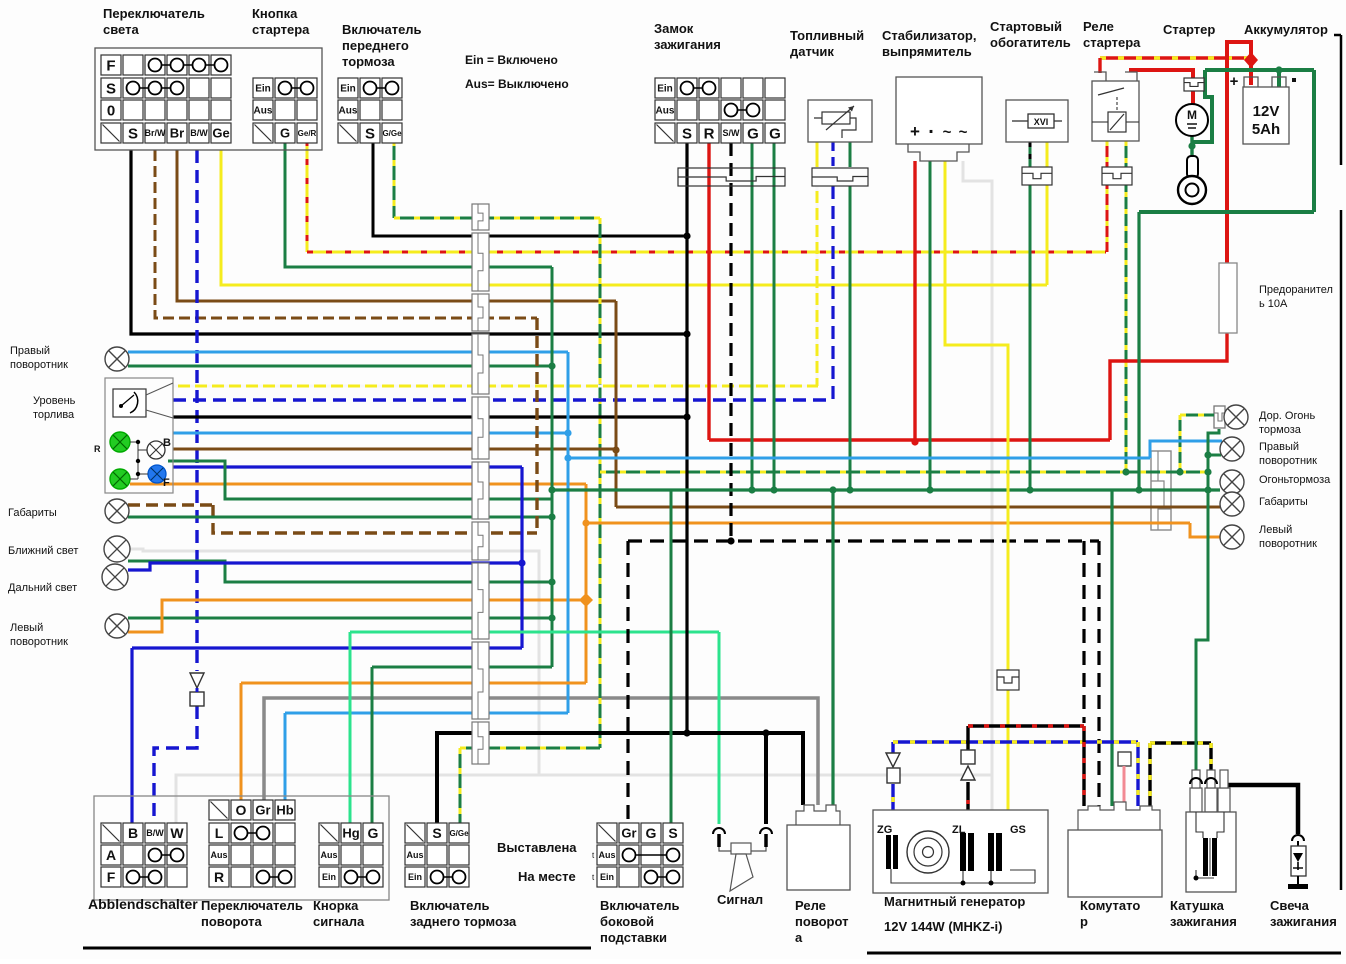  I want to click on svg-text: GS, so click(1018, 830).